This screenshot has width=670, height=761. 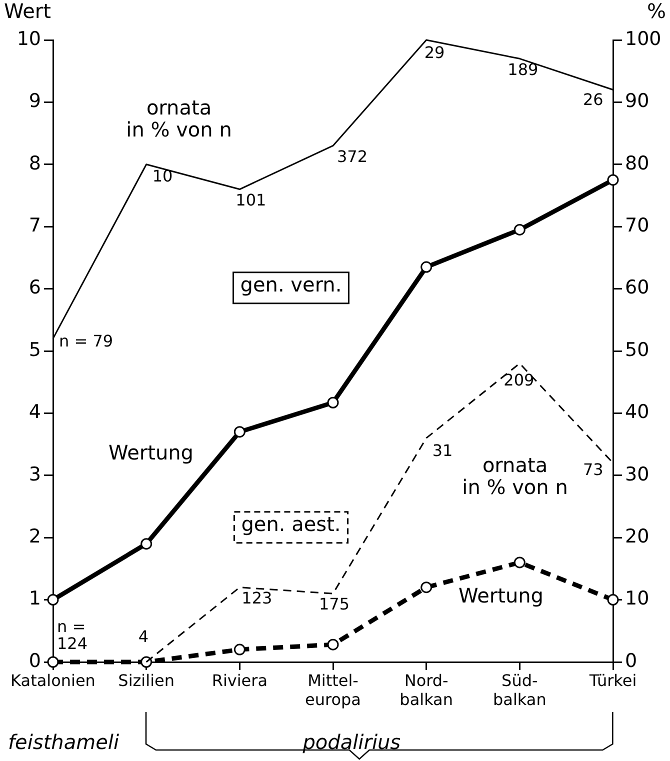 I want to click on annotation: 4, so click(x=143, y=636).